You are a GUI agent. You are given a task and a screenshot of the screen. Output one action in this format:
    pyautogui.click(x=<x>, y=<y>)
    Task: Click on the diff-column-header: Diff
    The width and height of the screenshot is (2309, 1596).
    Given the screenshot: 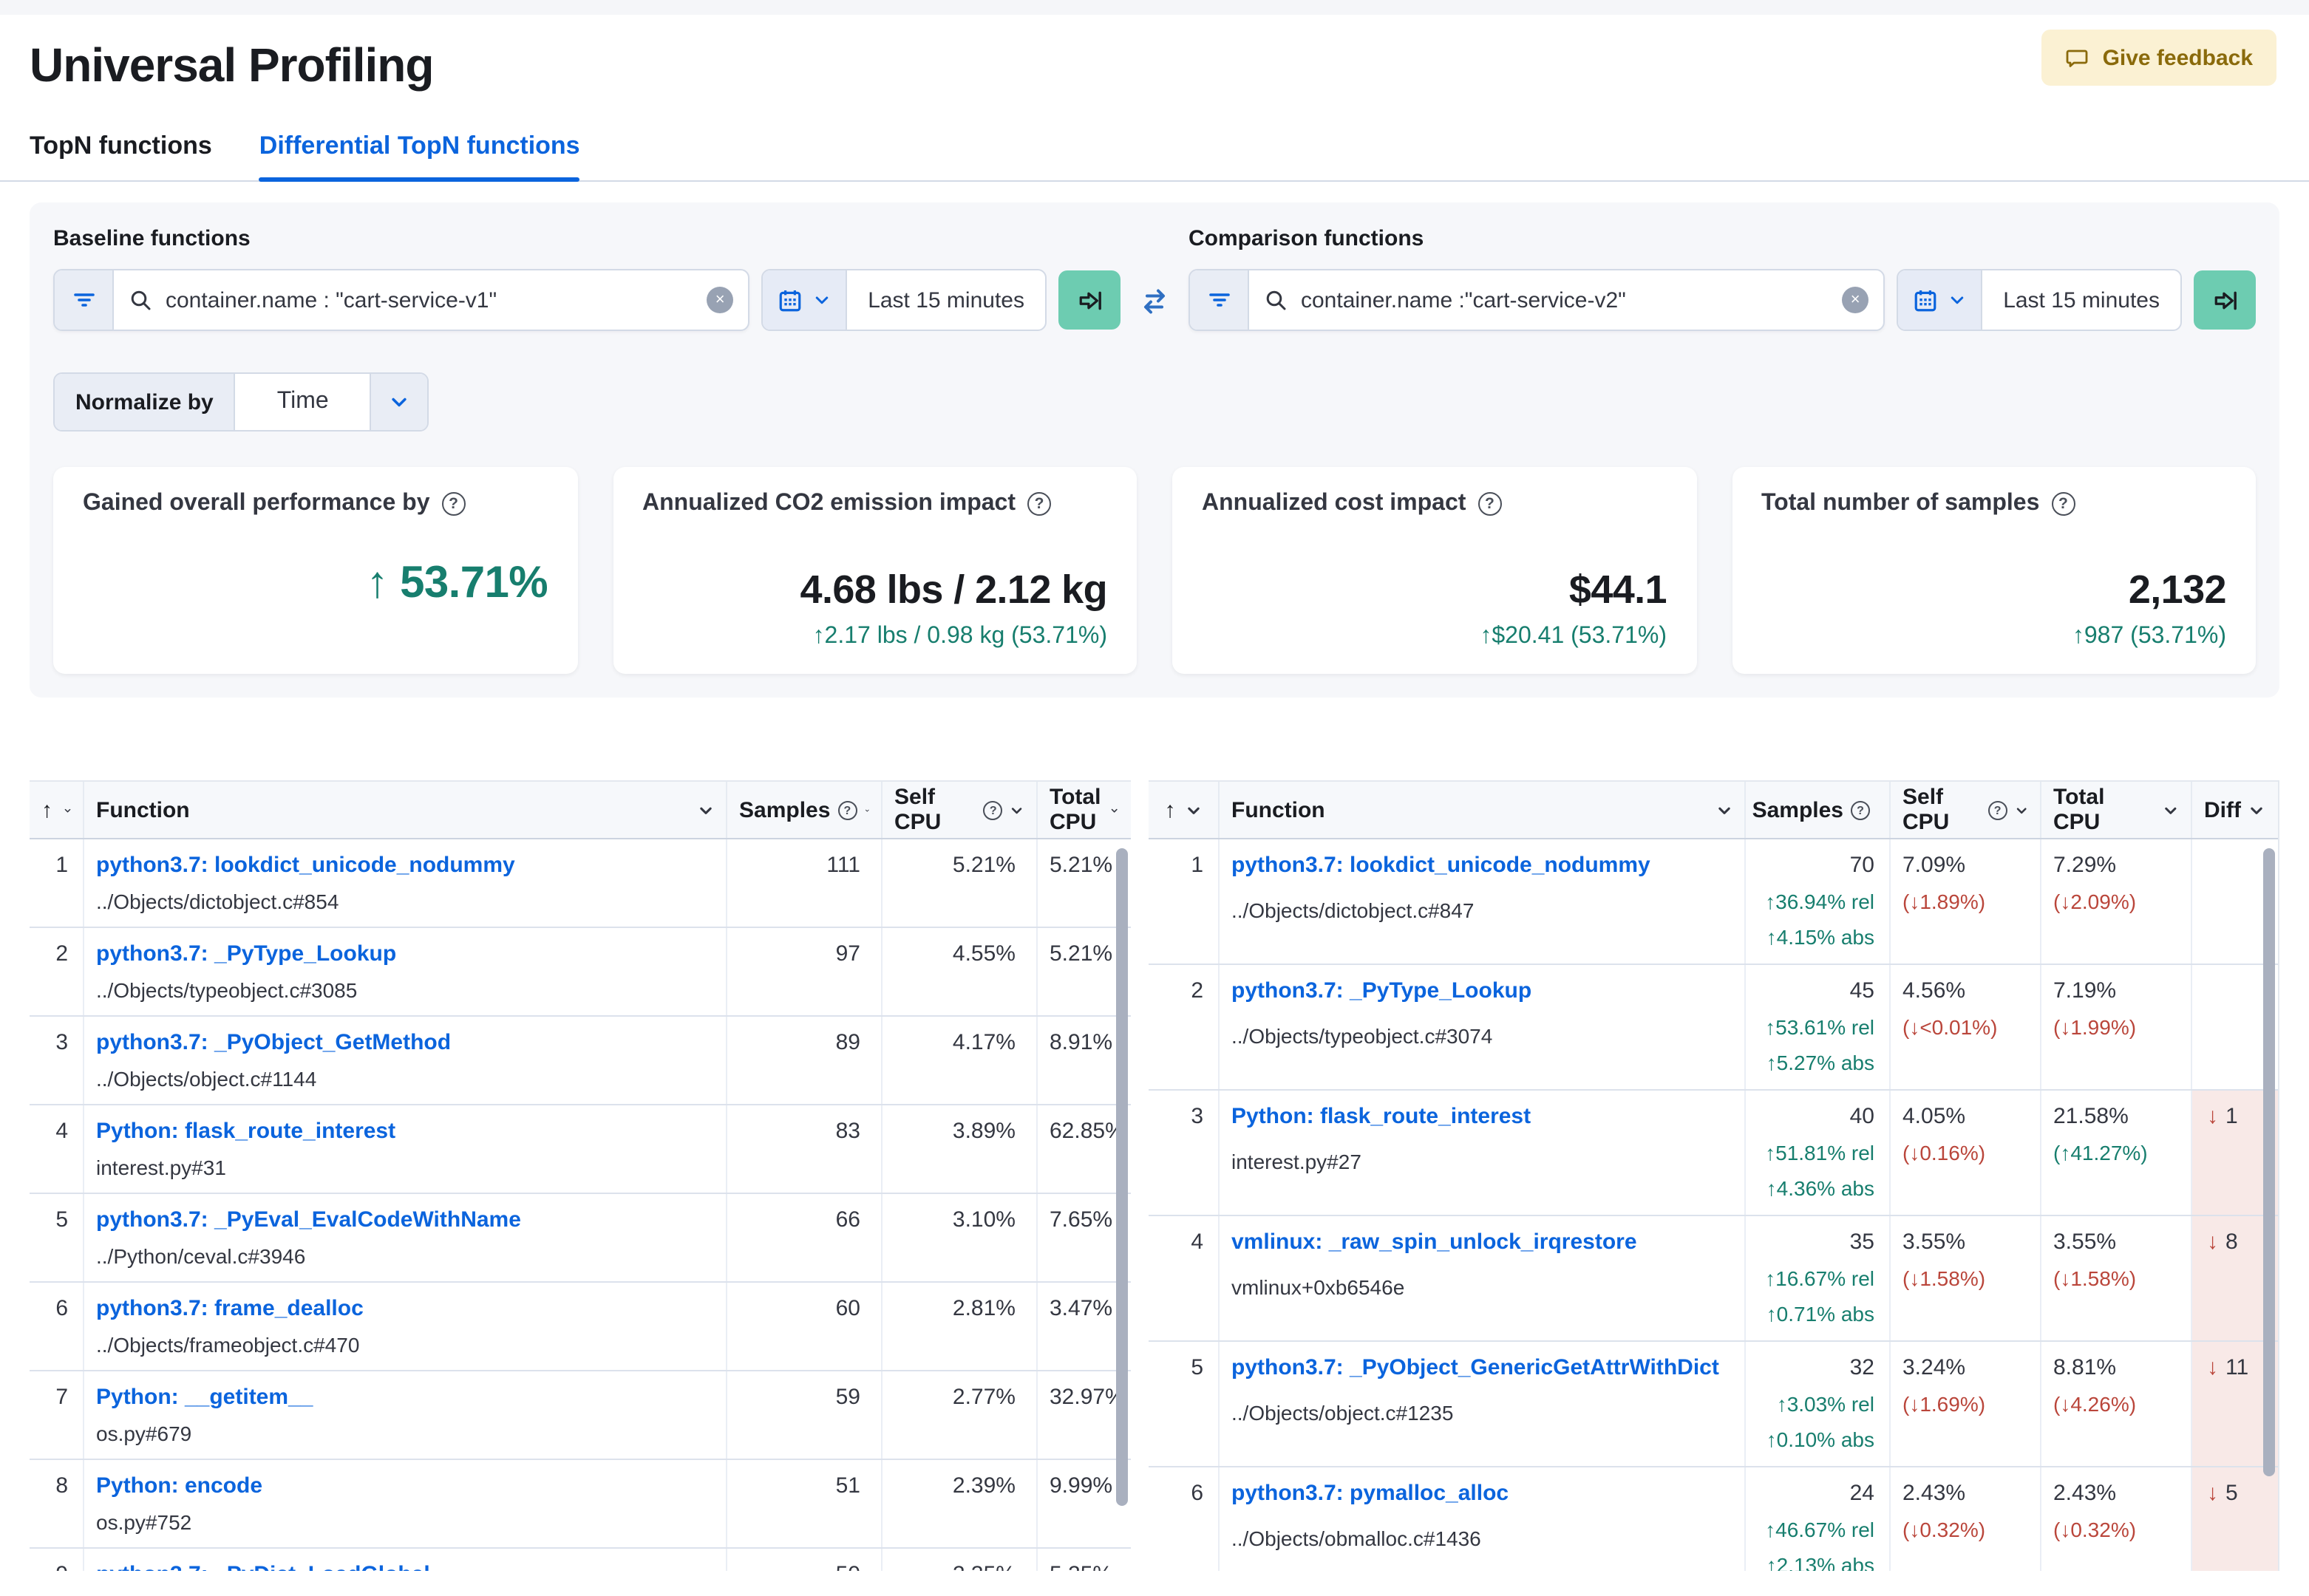 What is the action you would take?
    pyautogui.click(x=2235, y=810)
    